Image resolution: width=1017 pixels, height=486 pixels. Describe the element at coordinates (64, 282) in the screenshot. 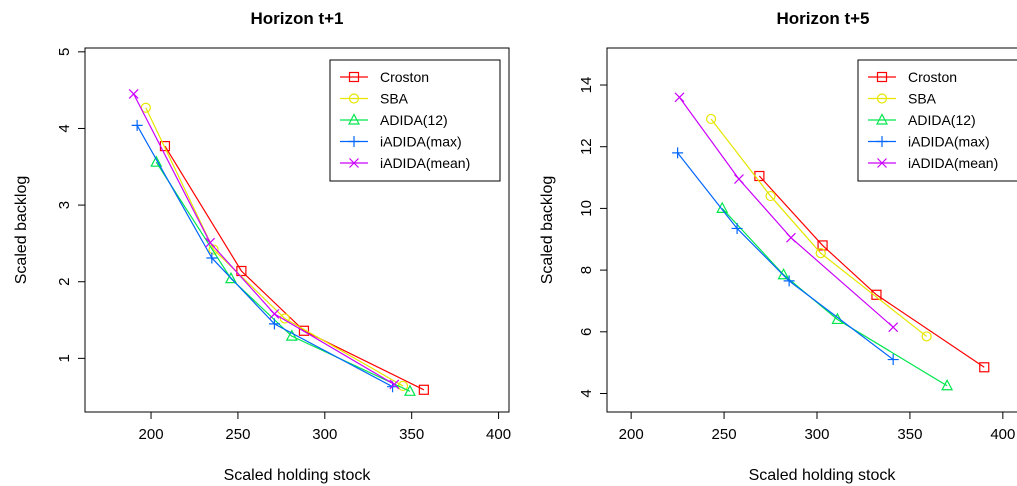

I see `y-tick-label: 2` at that location.